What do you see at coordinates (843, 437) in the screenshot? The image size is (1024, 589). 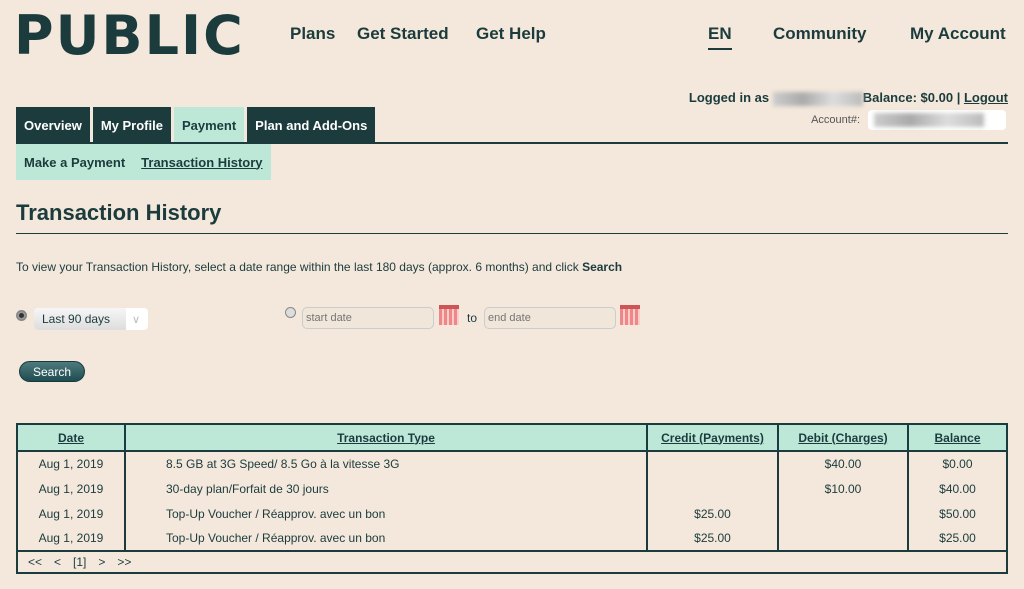 I see `col-debit: Debit (Charges)` at bounding box center [843, 437].